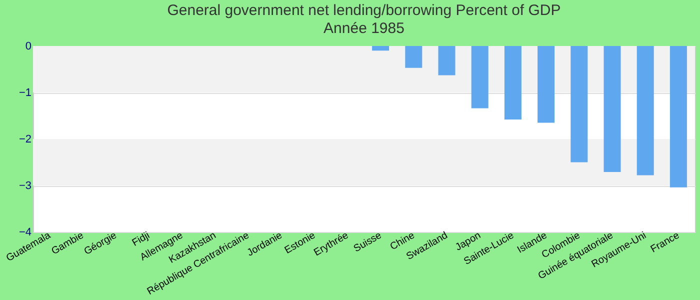 The image size is (700, 300). I want to click on y-tick-label: −2, so click(25, 140).